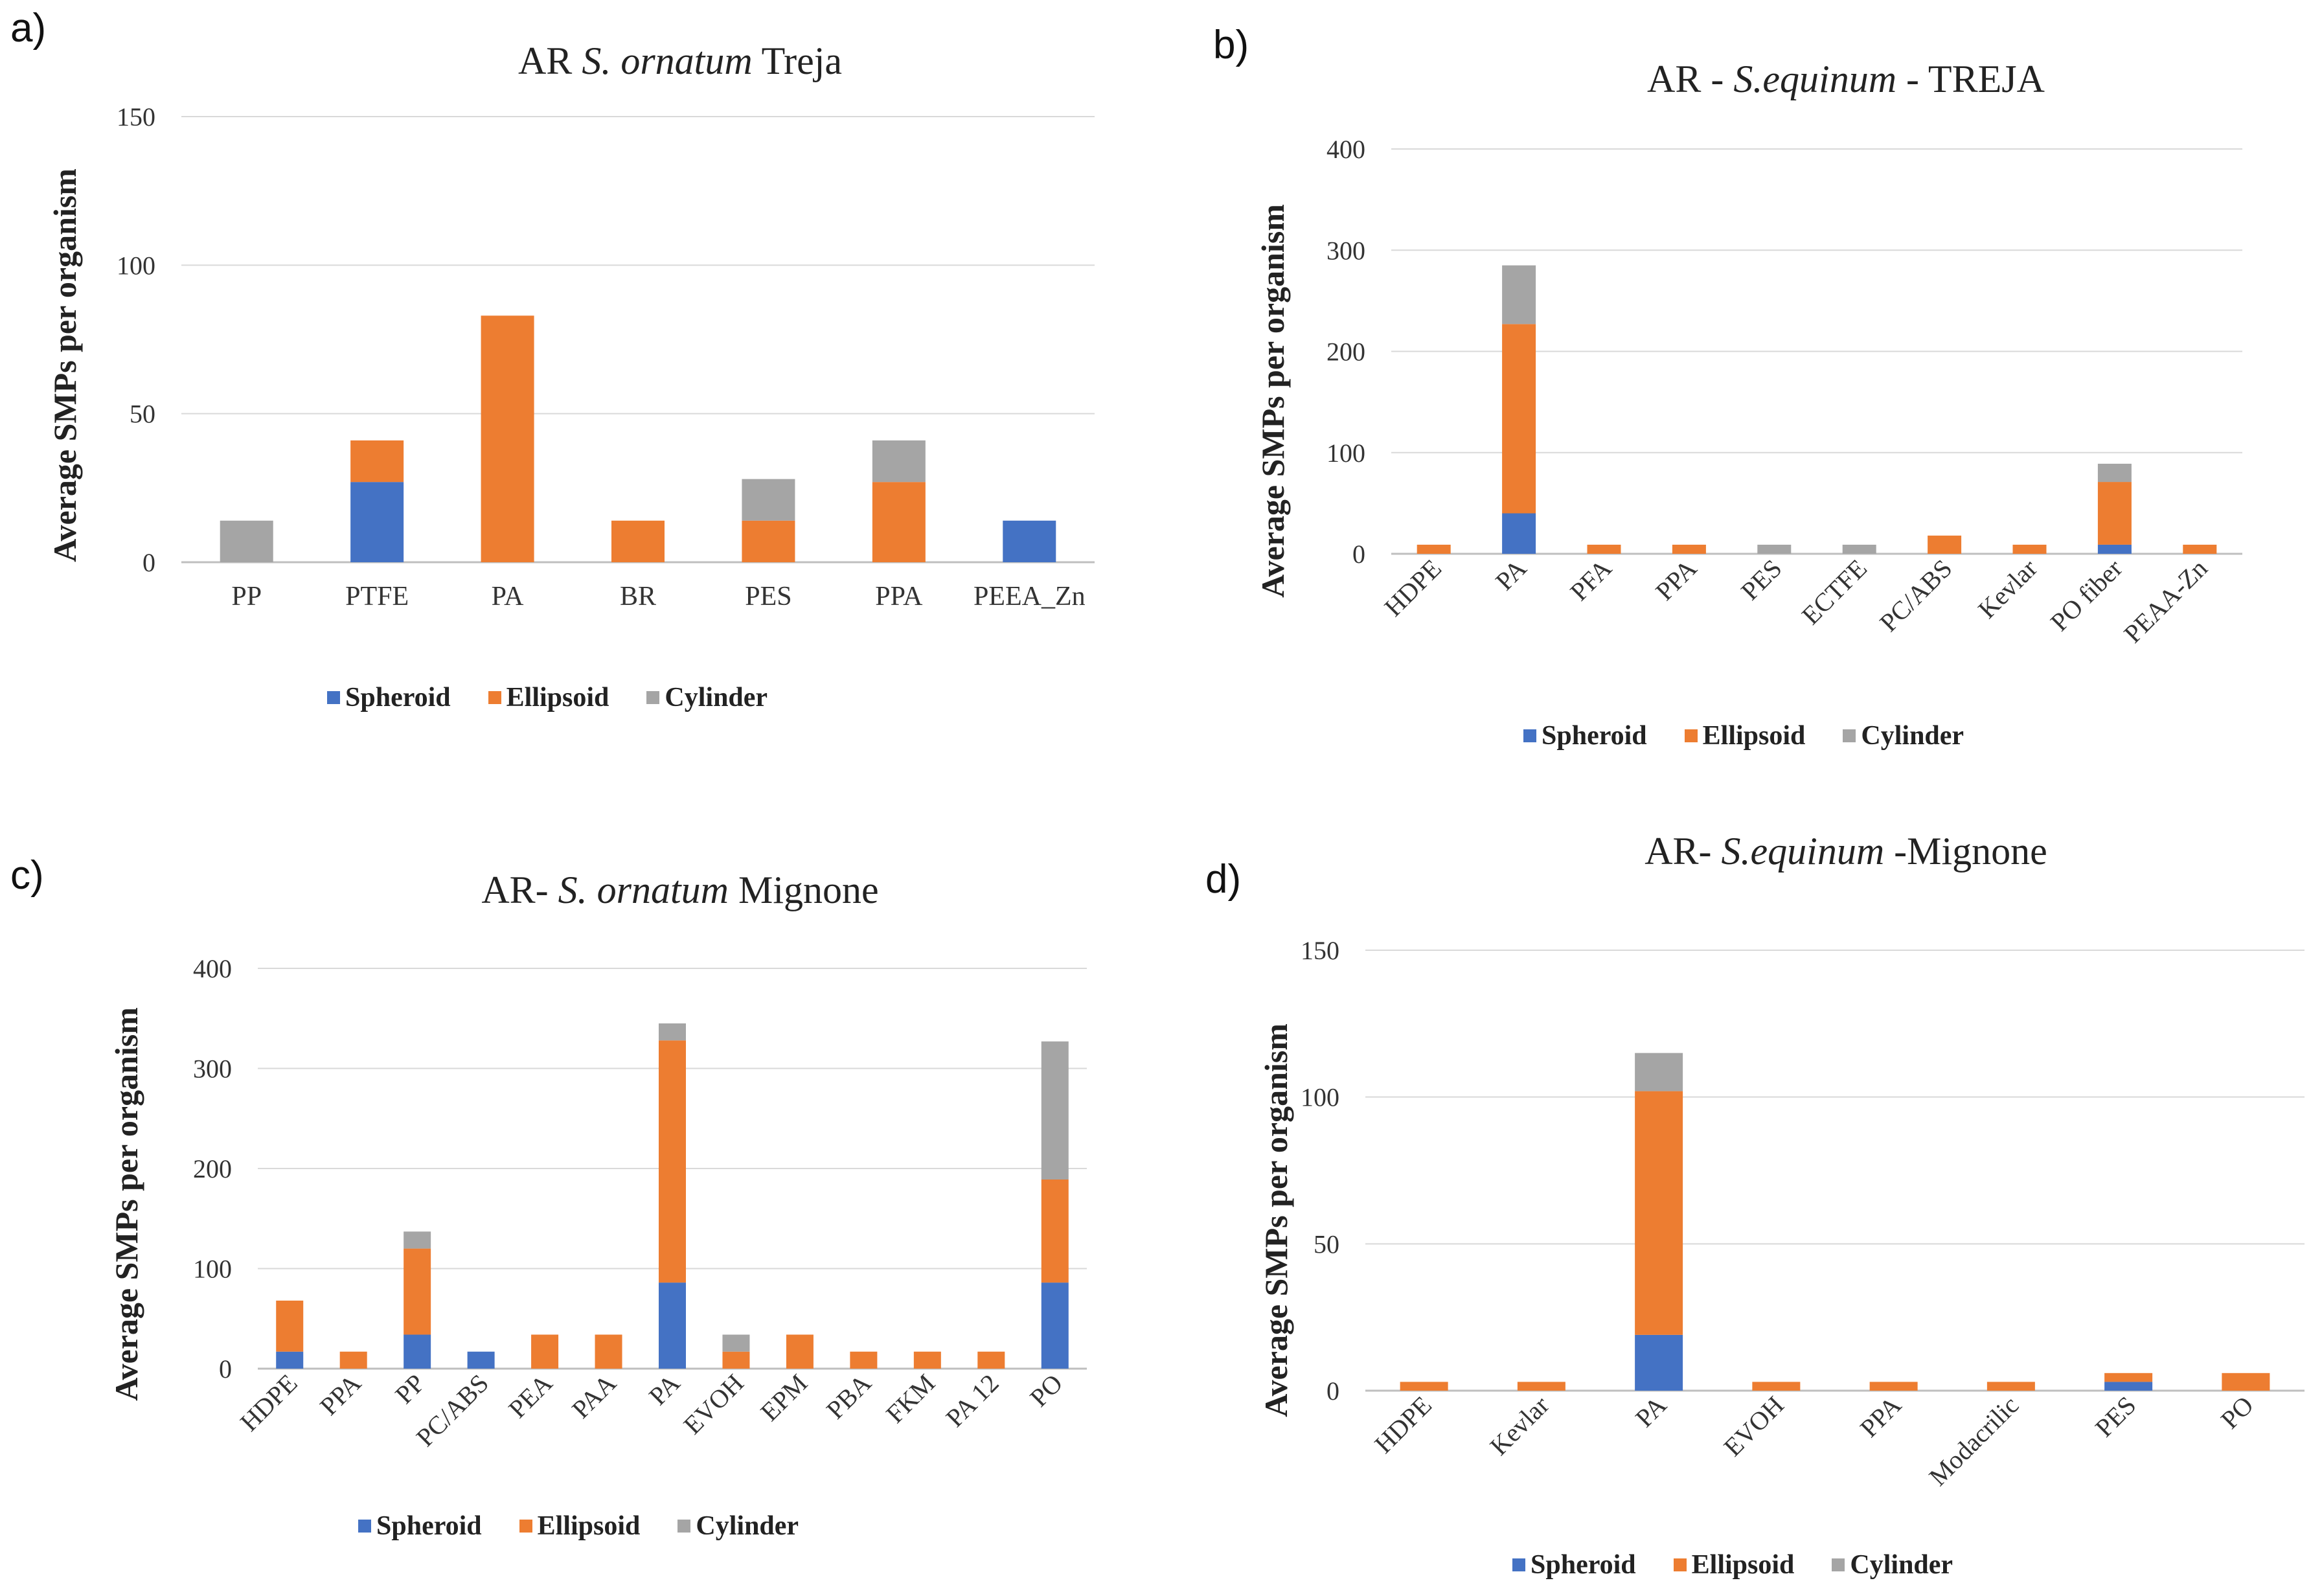 The height and width of the screenshot is (1596, 2322). Describe the element at coordinates (1223, 879) in the screenshot. I see `panel-letter-d: d)` at that location.